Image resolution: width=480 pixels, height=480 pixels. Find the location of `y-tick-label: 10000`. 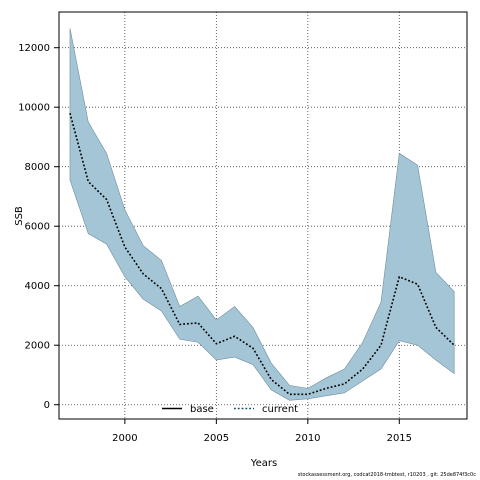

y-tick-label: 10000 is located at coordinates (34, 108).